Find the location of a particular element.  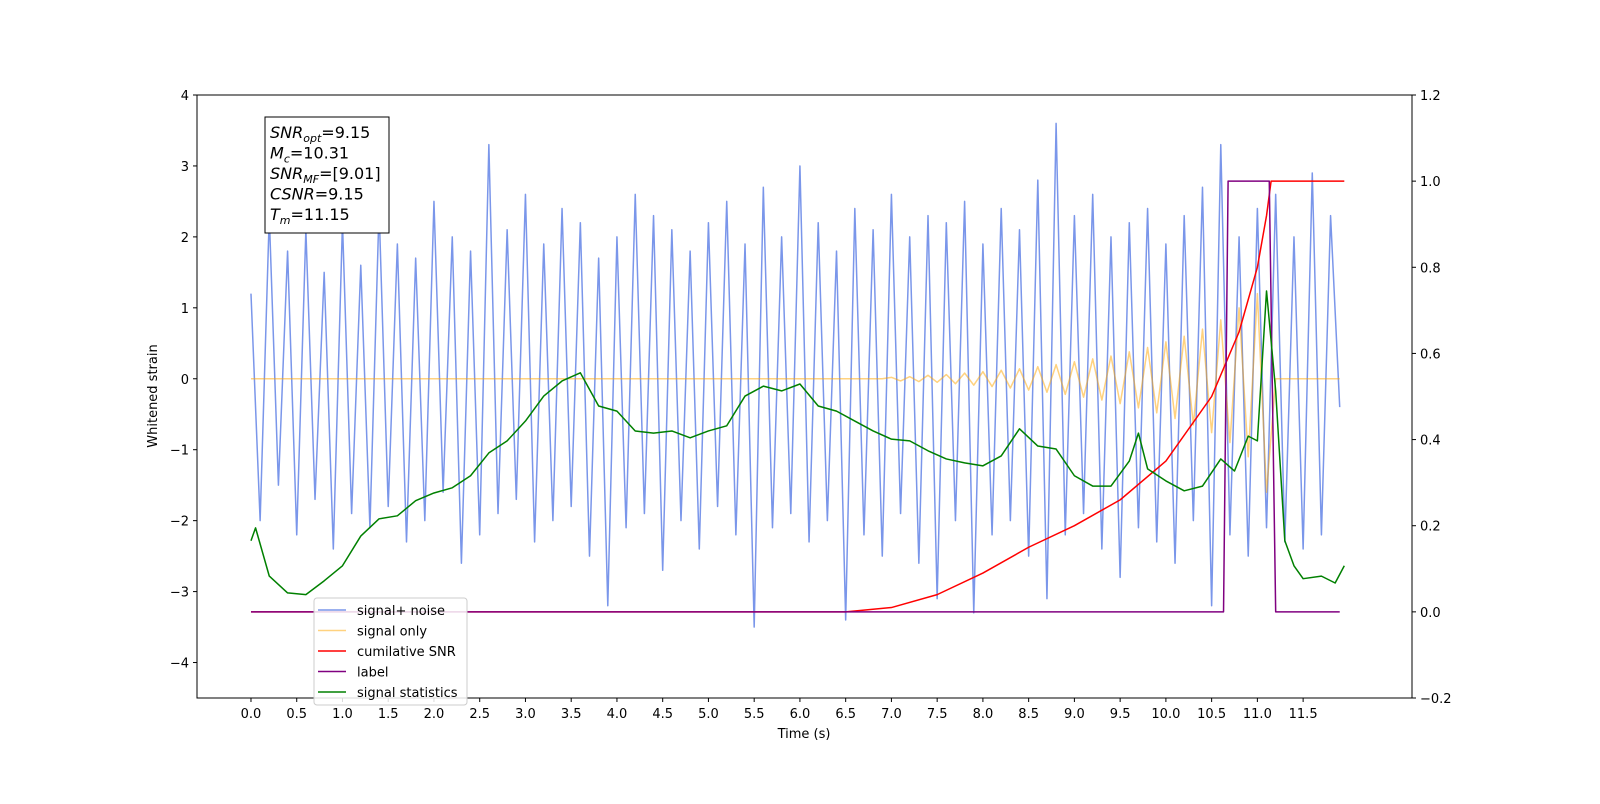

y2-tick-label: −0.2 is located at coordinates (1436, 699).